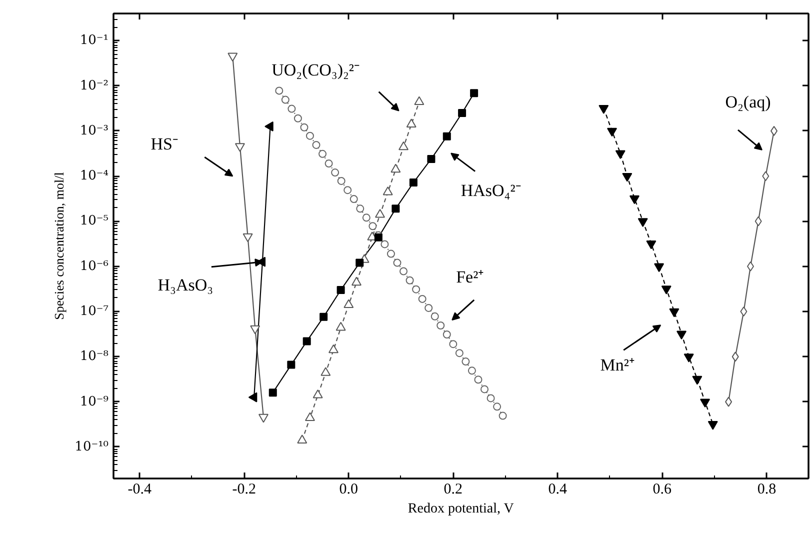 This screenshot has height=551, width=810. Describe the element at coordinates (316, 70) in the screenshot. I see `annotation: UO₂(CO₃)₂²⁻` at that location.